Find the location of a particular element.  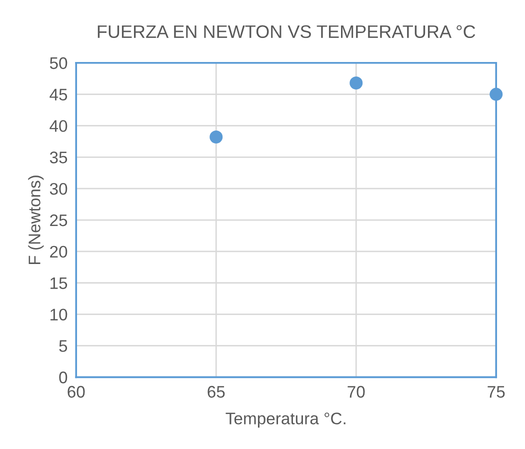

y-tick-label: 50 is located at coordinates (59, 63).